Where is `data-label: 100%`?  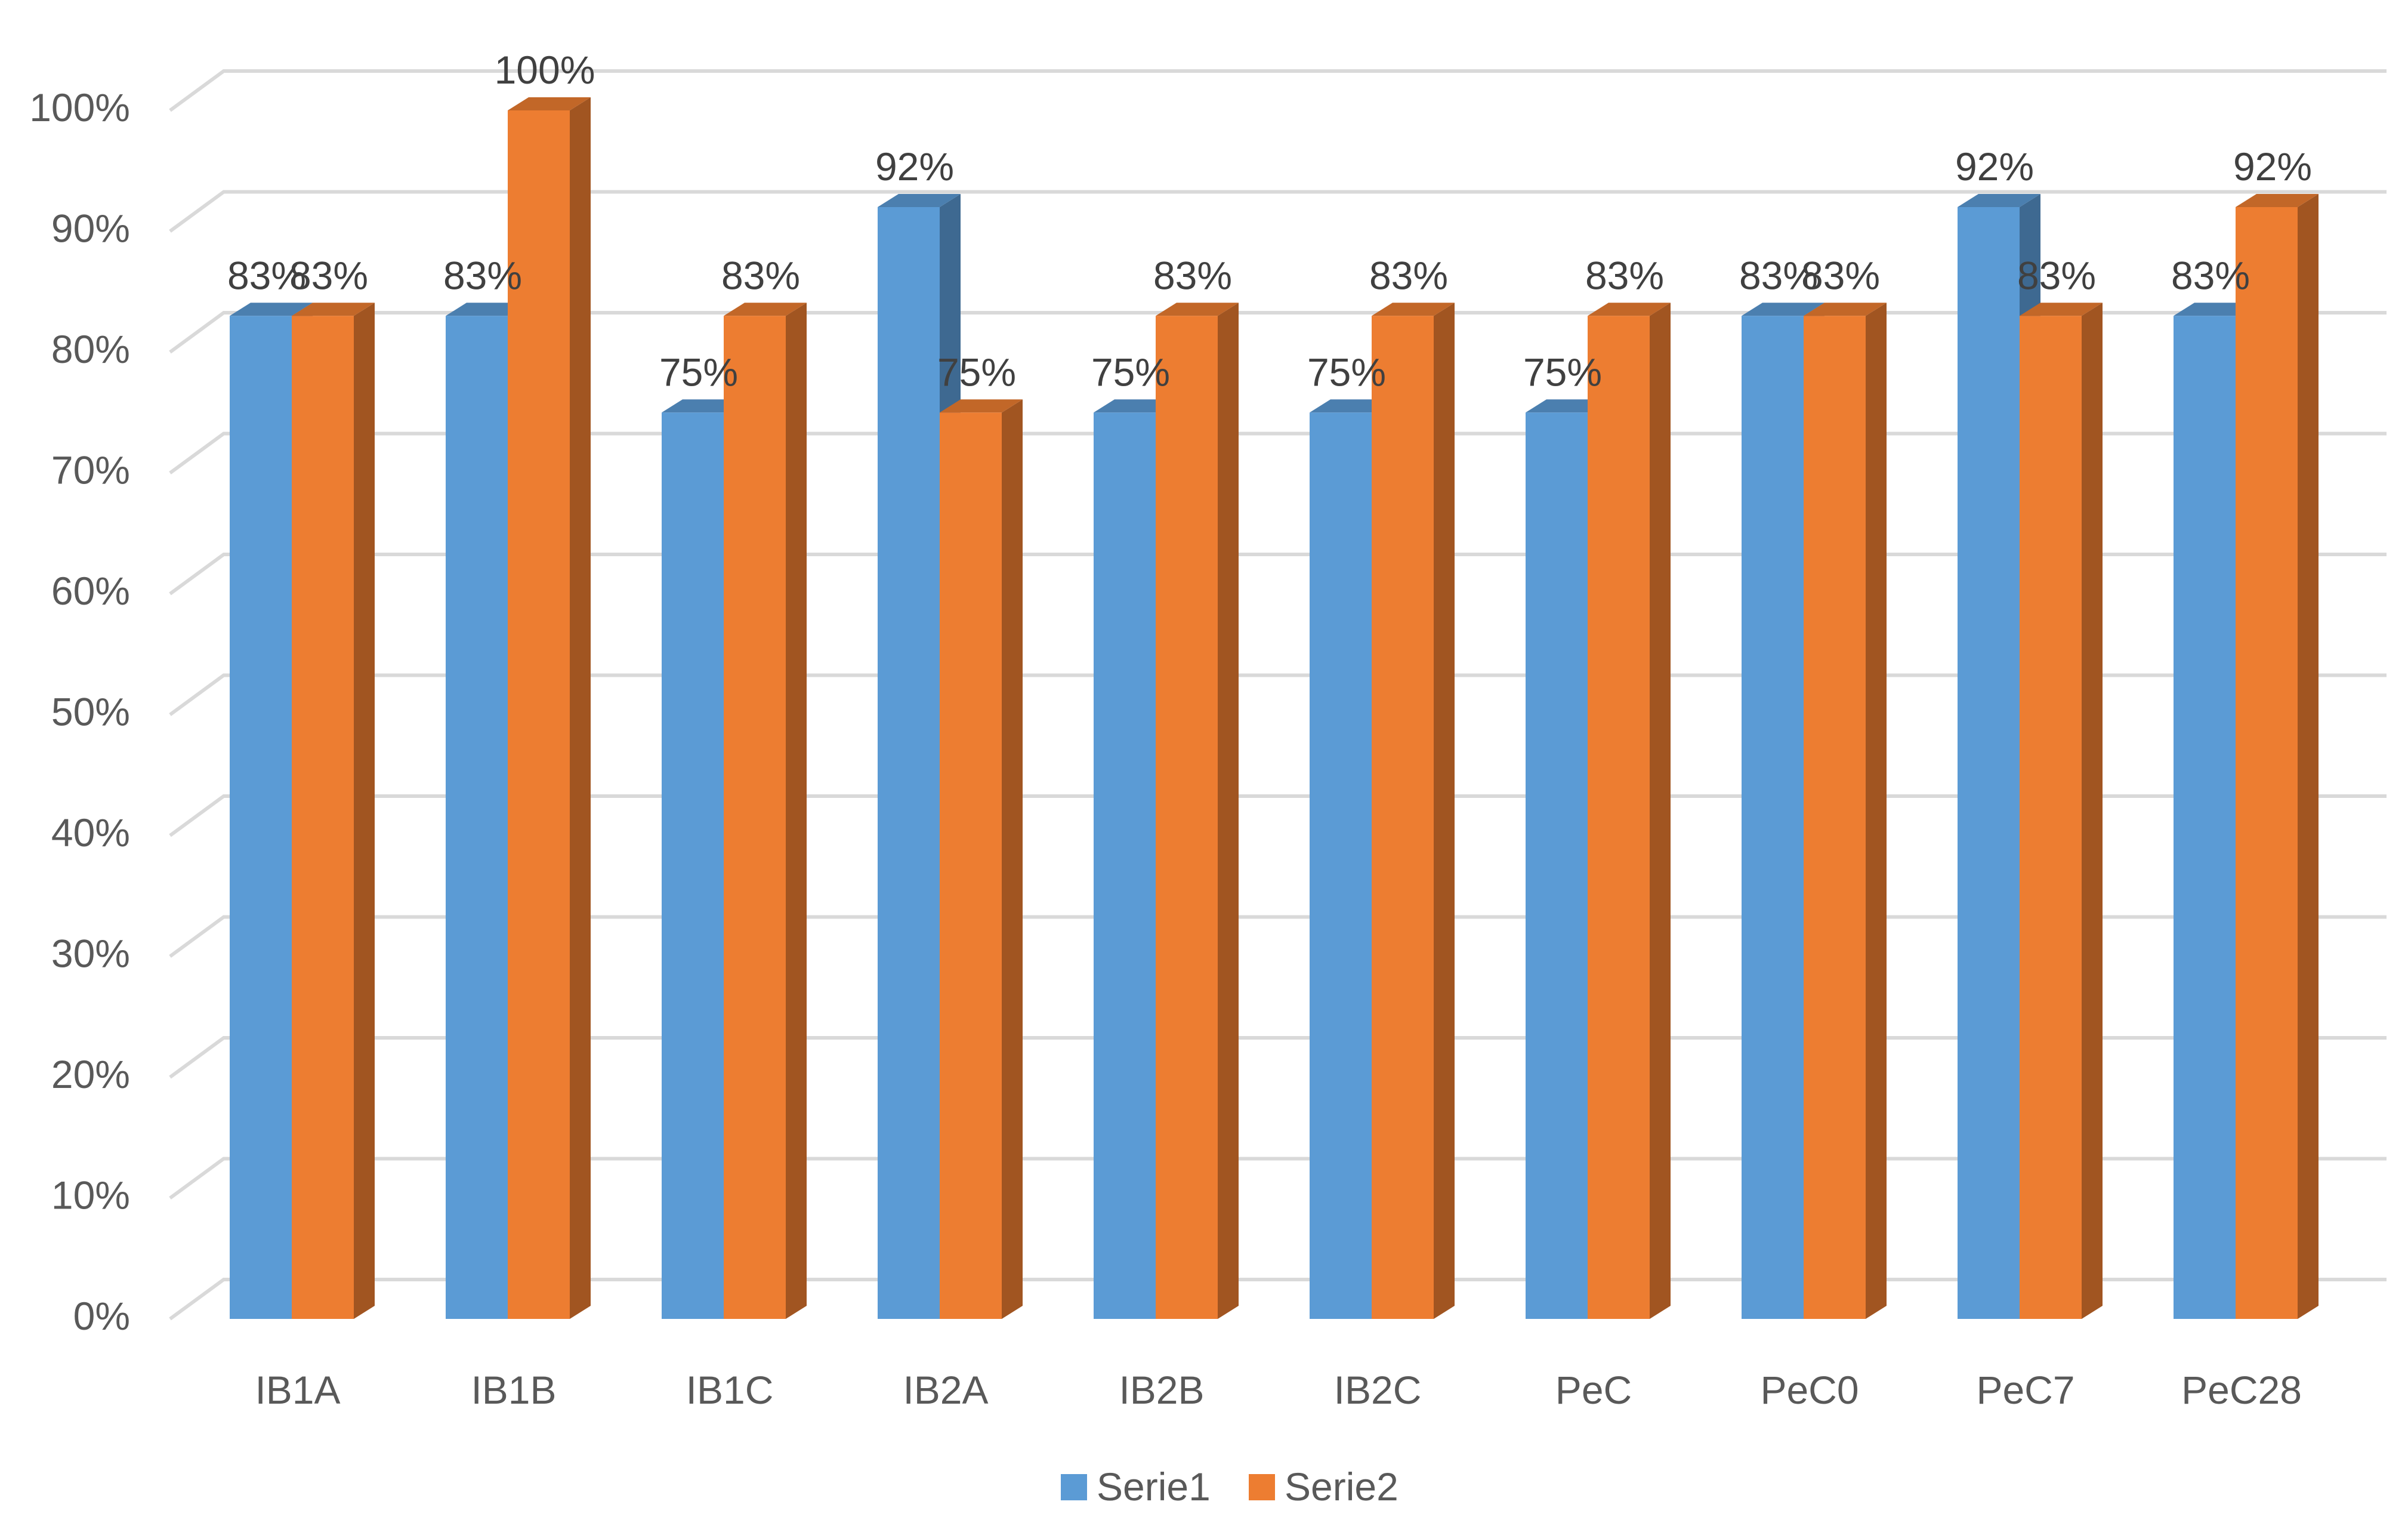 data-label: 100% is located at coordinates (545, 70).